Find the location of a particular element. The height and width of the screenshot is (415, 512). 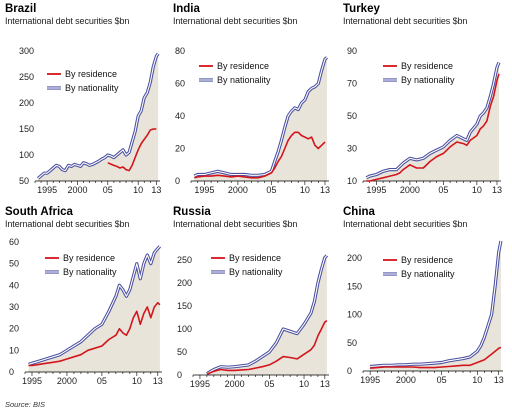

chart-title: Russia is located at coordinates (192, 212).